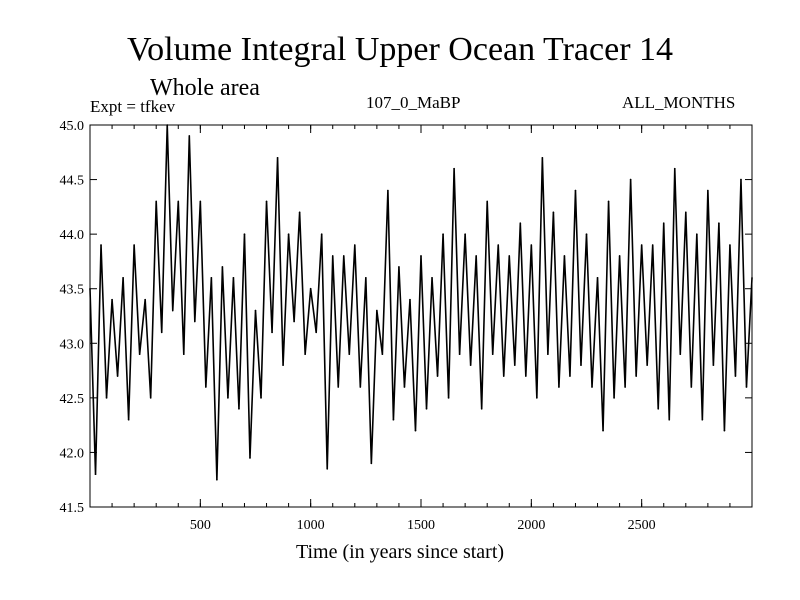 The image size is (800, 600). What do you see at coordinates (133, 106) in the screenshot?
I see `experiment-label: Expt = tfkev` at bounding box center [133, 106].